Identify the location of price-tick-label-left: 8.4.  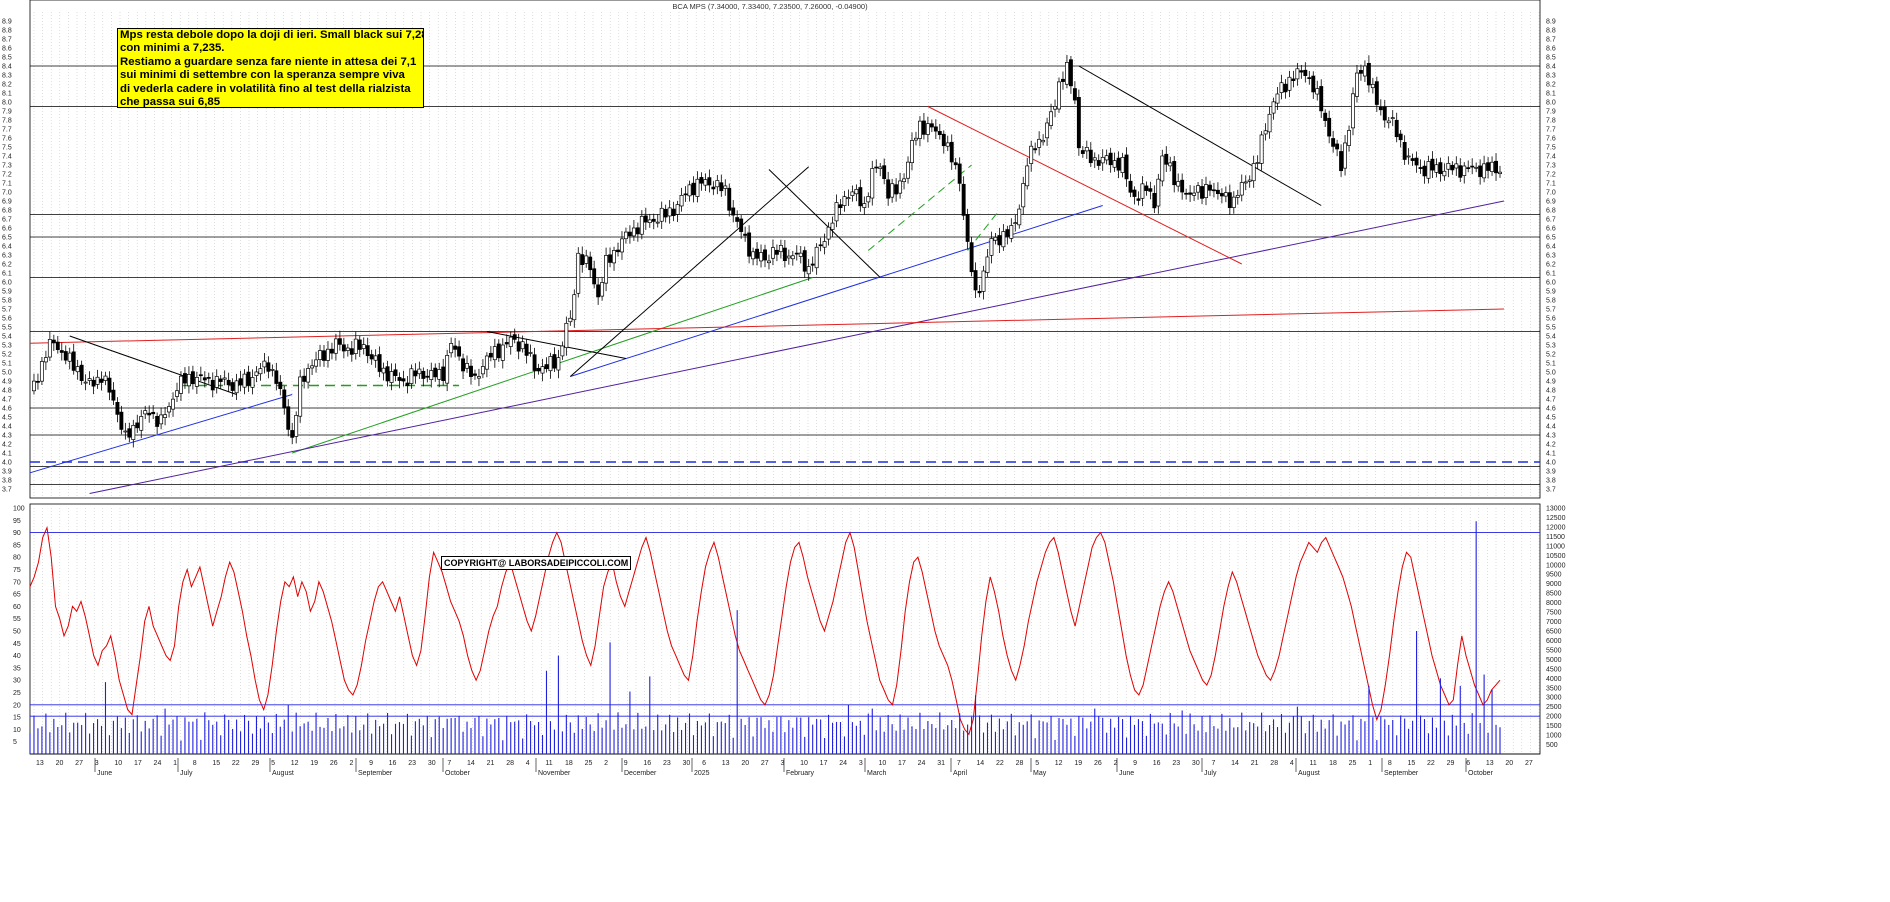
(7, 67).